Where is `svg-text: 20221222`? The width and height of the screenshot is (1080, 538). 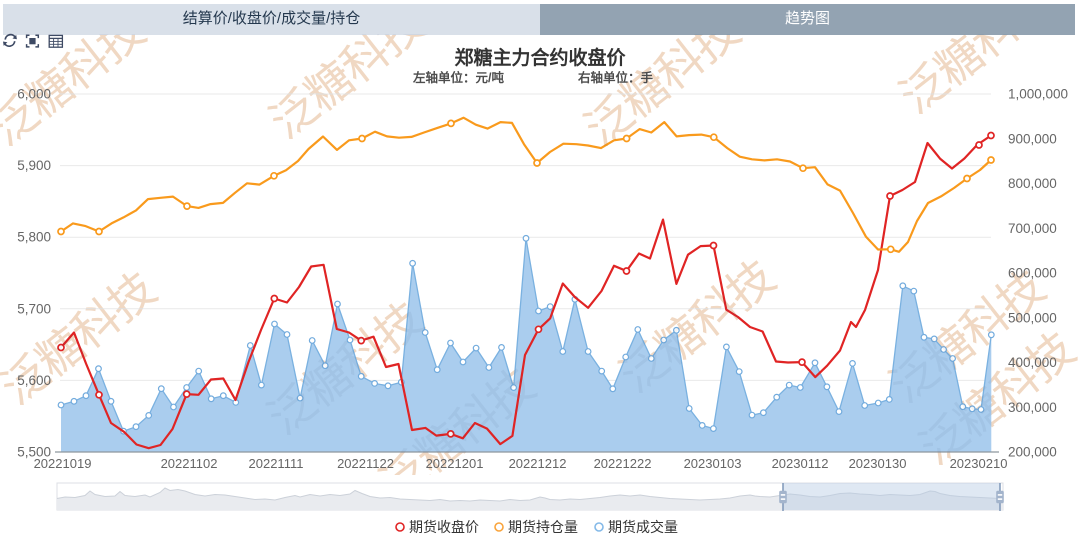
svg-text: 20221222 is located at coordinates (623, 463).